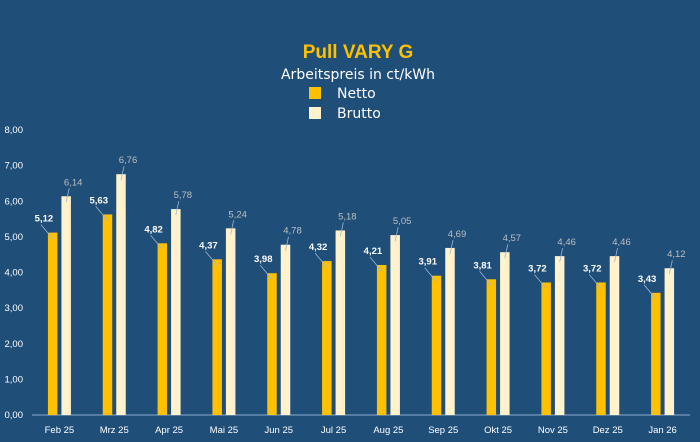 The width and height of the screenshot is (700, 442). Describe the element at coordinates (347, 216) in the screenshot. I see `data-label-brutto: 5,18` at that location.